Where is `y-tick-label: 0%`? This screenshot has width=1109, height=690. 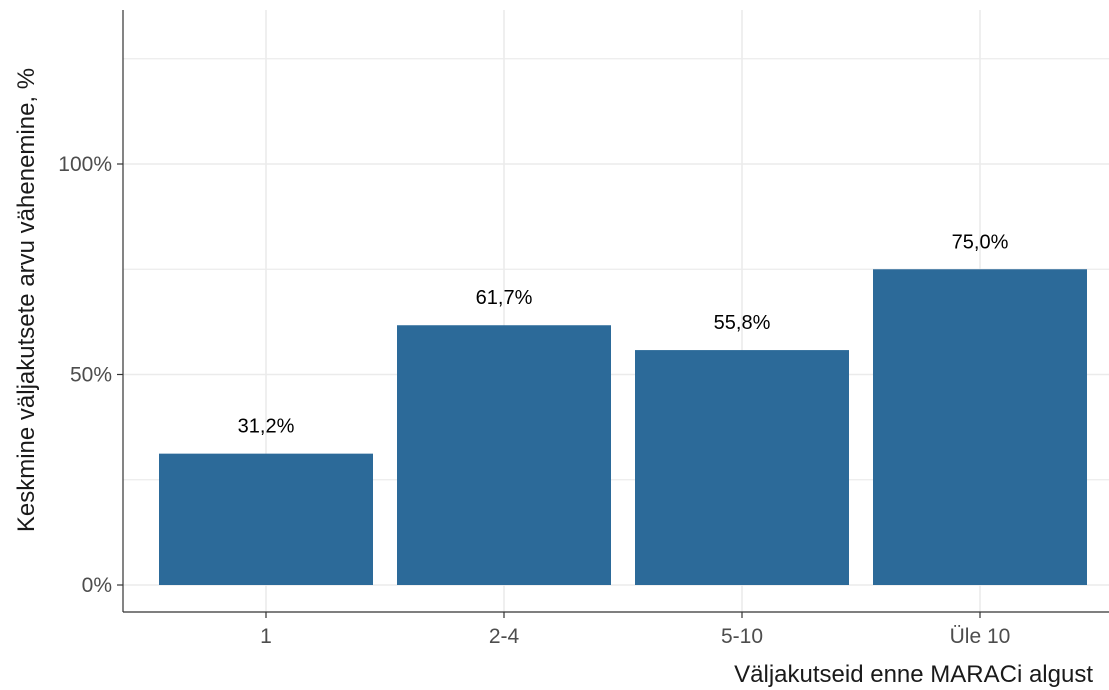 y-tick-label: 0% is located at coordinates (97, 585).